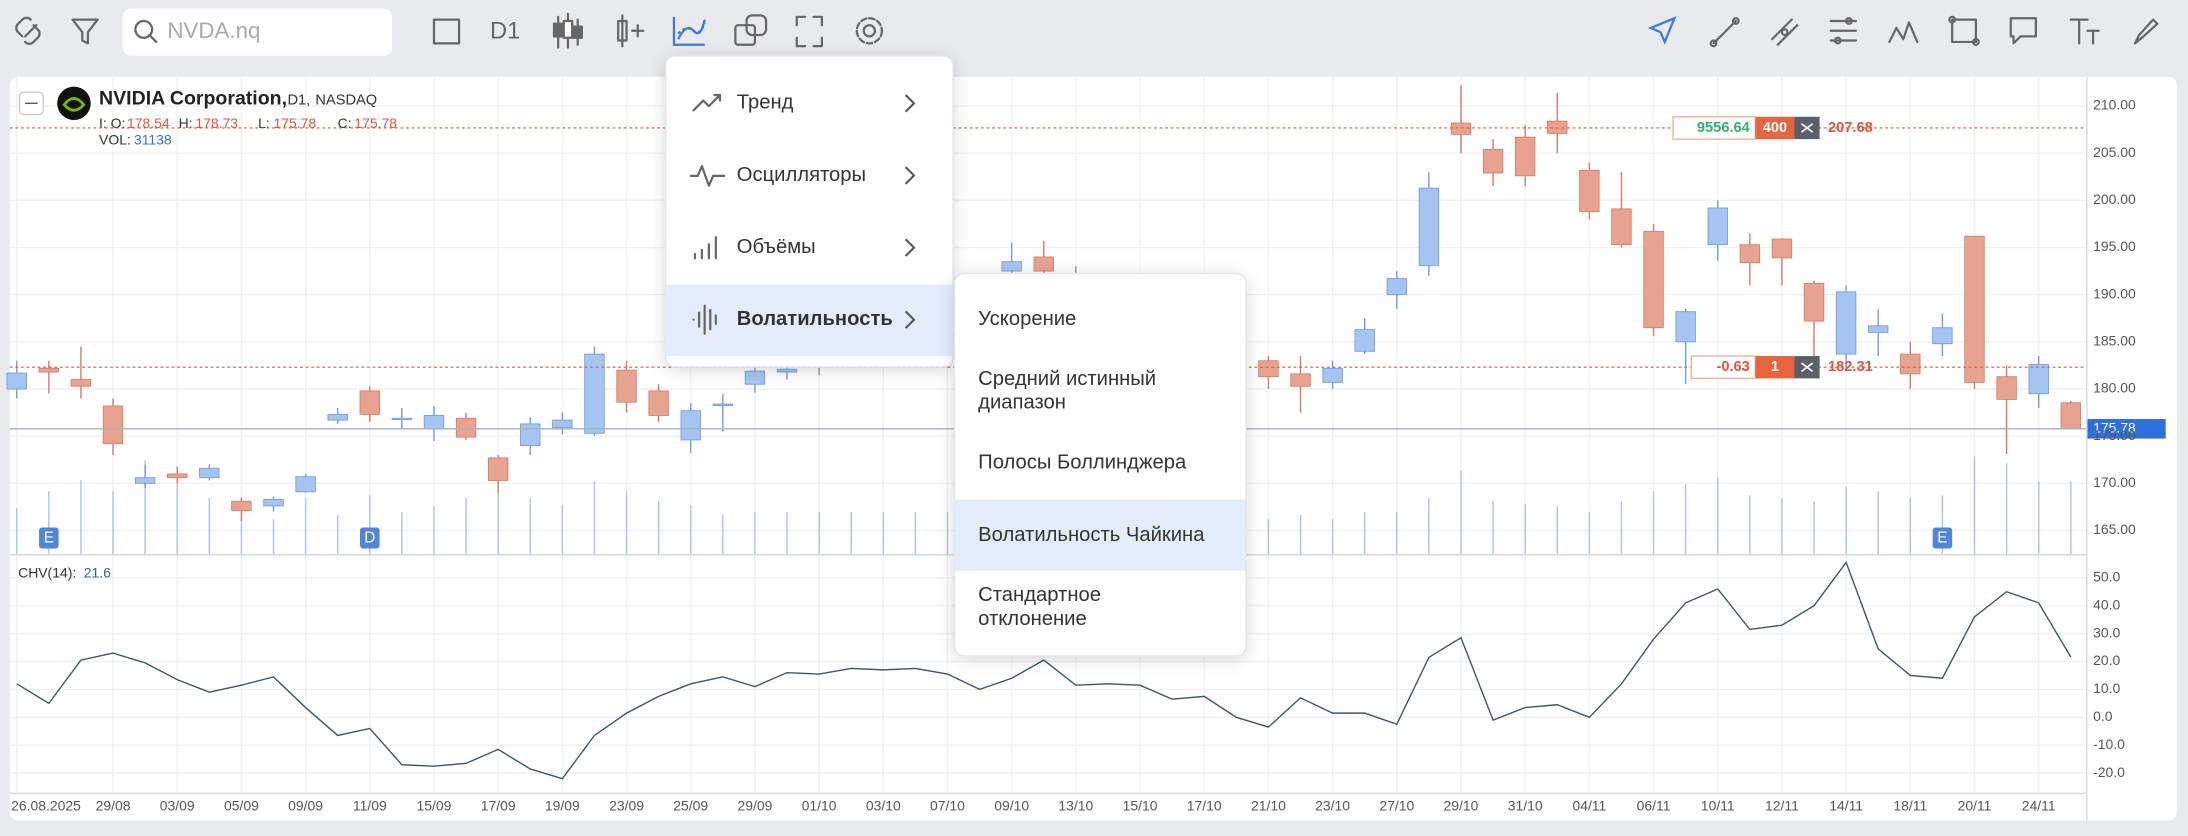 This screenshot has width=2188, height=836. I want to click on submenu-item: Стандартное, so click(1039, 595).